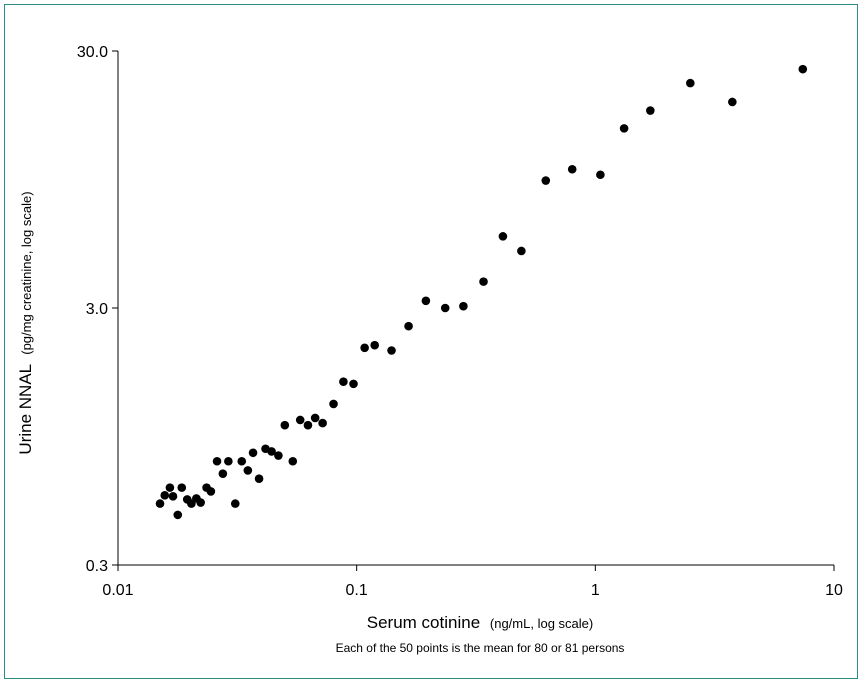  I want to click on x-tick-label: 0.01, so click(117, 590).